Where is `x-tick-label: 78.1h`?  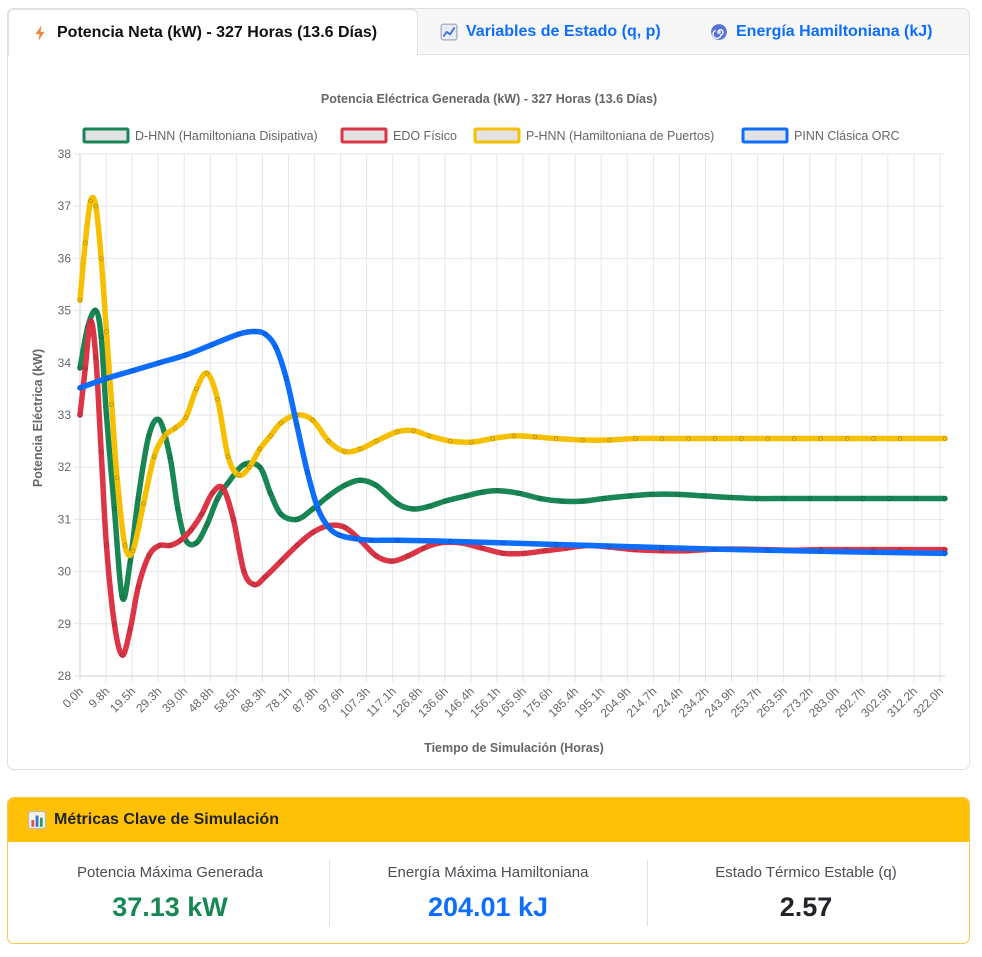
x-tick-label: 78.1h is located at coordinates (278, 699).